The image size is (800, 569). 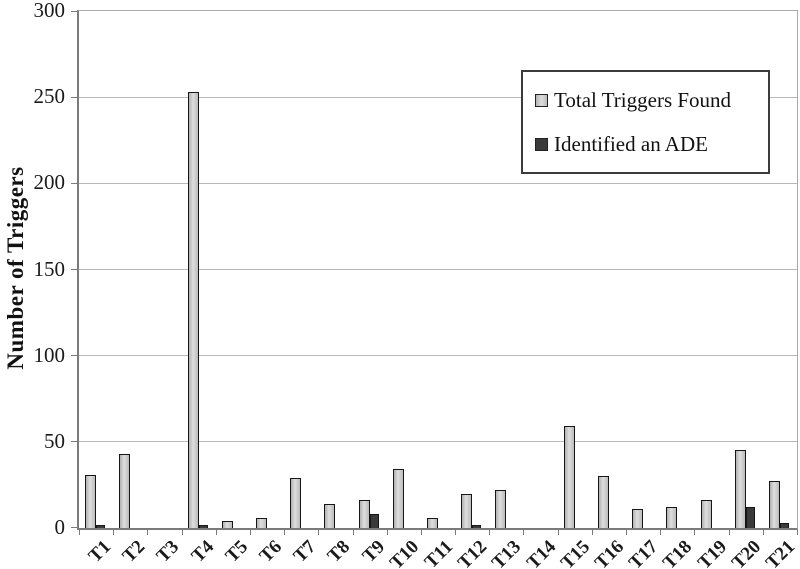 What do you see at coordinates (750, 517) in the screenshot?
I see `bar-ade-T20` at bounding box center [750, 517].